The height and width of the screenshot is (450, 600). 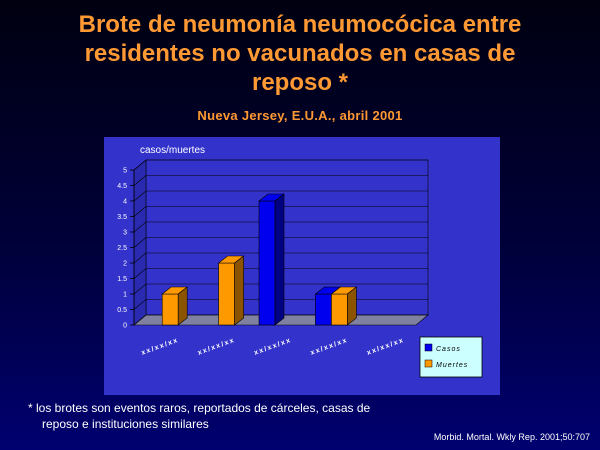 I want to click on y-tick-label: 4, so click(x=125, y=202).